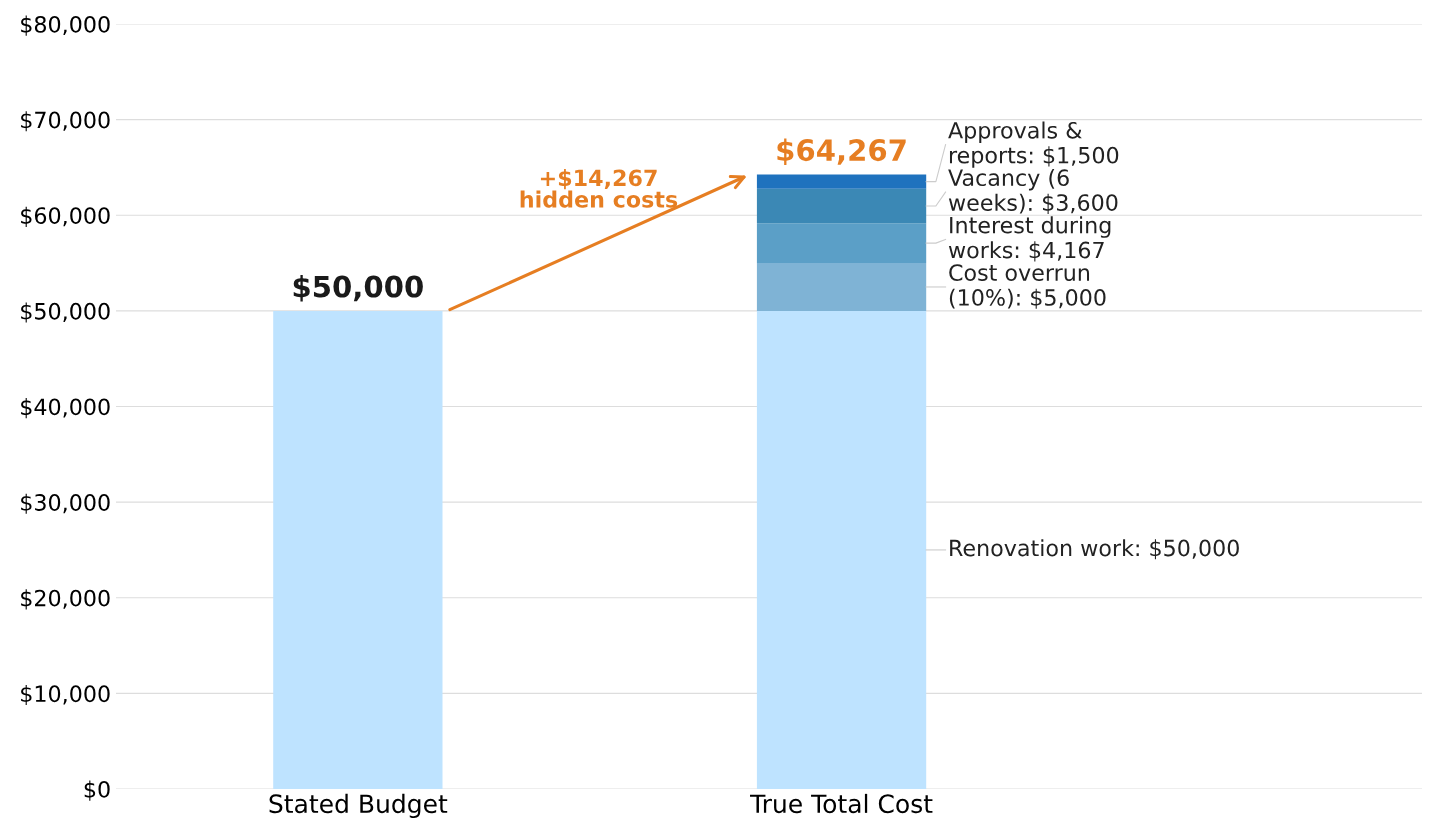 The width and height of the screenshot is (1438, 835). What do you see at coordinates (1094, 549) in the screenshot?
I see `series-label: Renovation work: $50,000` at bounding box center [1094, 549].